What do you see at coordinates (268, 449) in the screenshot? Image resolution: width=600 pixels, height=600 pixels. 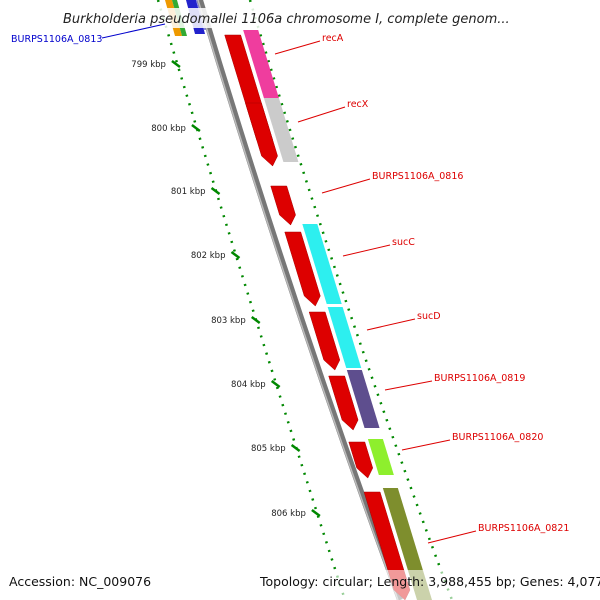 I see `scale-tick-label: 805 kbp` at bounding box center [268, 449].